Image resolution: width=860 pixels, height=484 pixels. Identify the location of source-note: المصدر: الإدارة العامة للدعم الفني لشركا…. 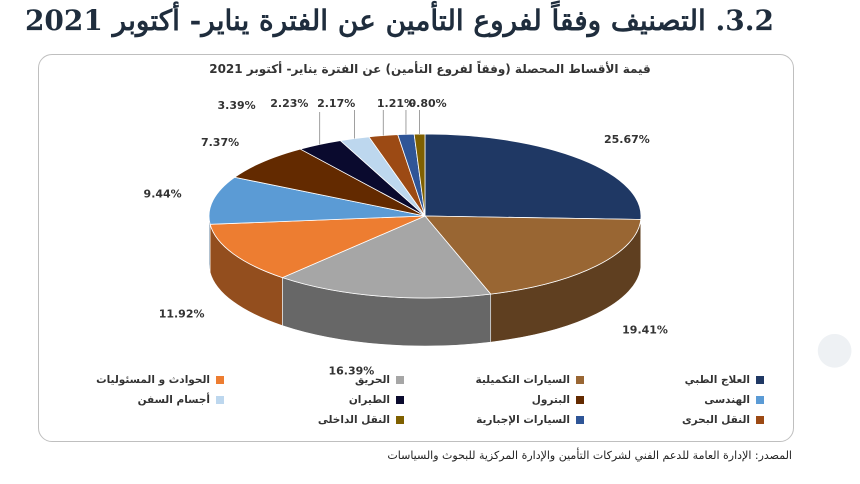
(589, 455).